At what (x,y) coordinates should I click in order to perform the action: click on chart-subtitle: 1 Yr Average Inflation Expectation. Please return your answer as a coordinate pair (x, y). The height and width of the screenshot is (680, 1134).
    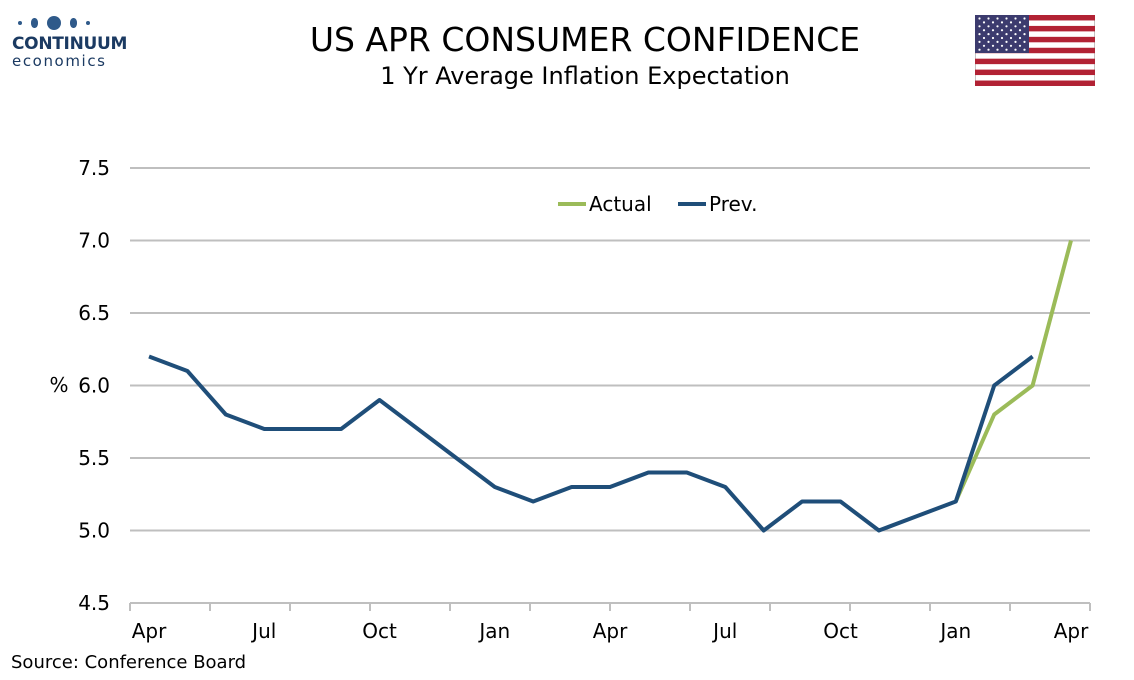
    Looking at the image, I should click on (585, 76).